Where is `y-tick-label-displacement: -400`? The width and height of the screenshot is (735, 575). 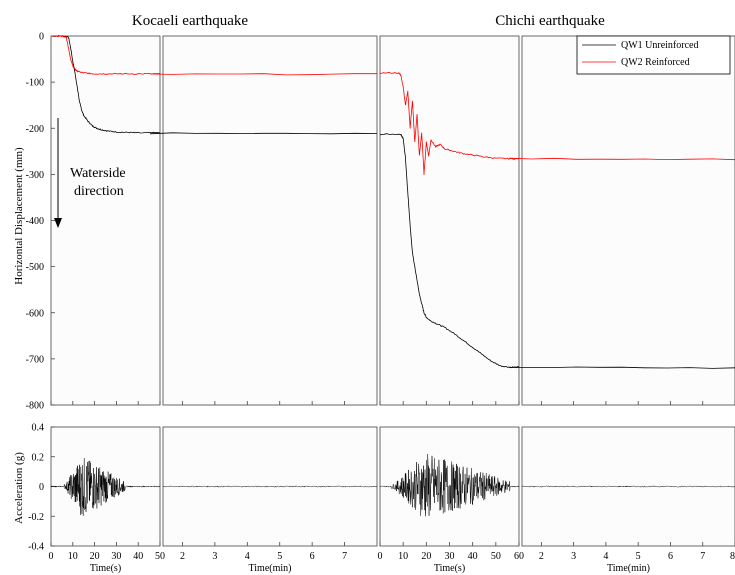
y-tick-label-displacement: -400 is located at coordinates (35, 221).